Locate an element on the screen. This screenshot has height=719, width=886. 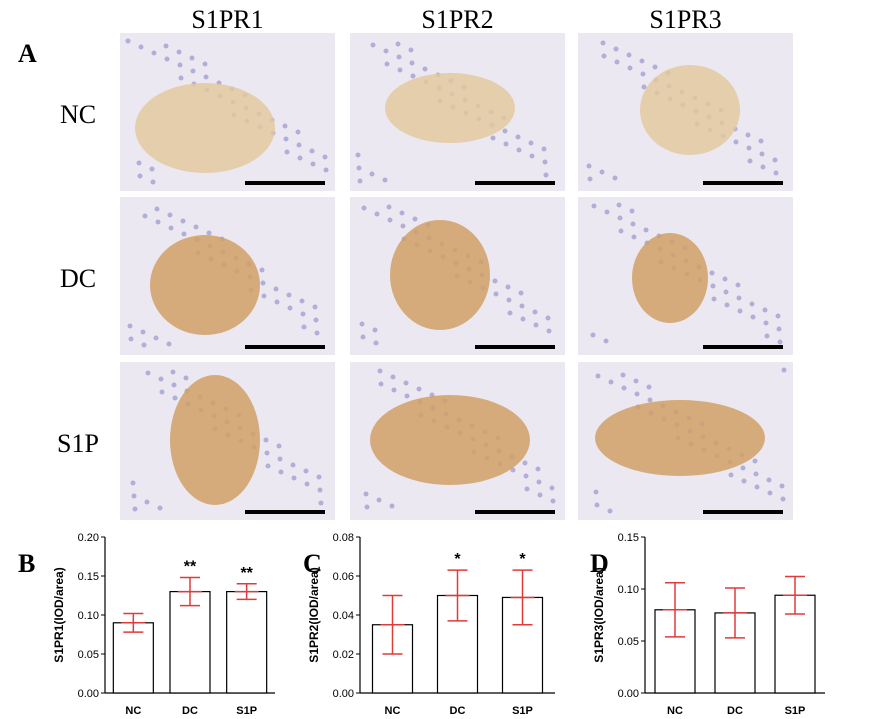
x-tick-label: NC is located at coordinates (133, 711).